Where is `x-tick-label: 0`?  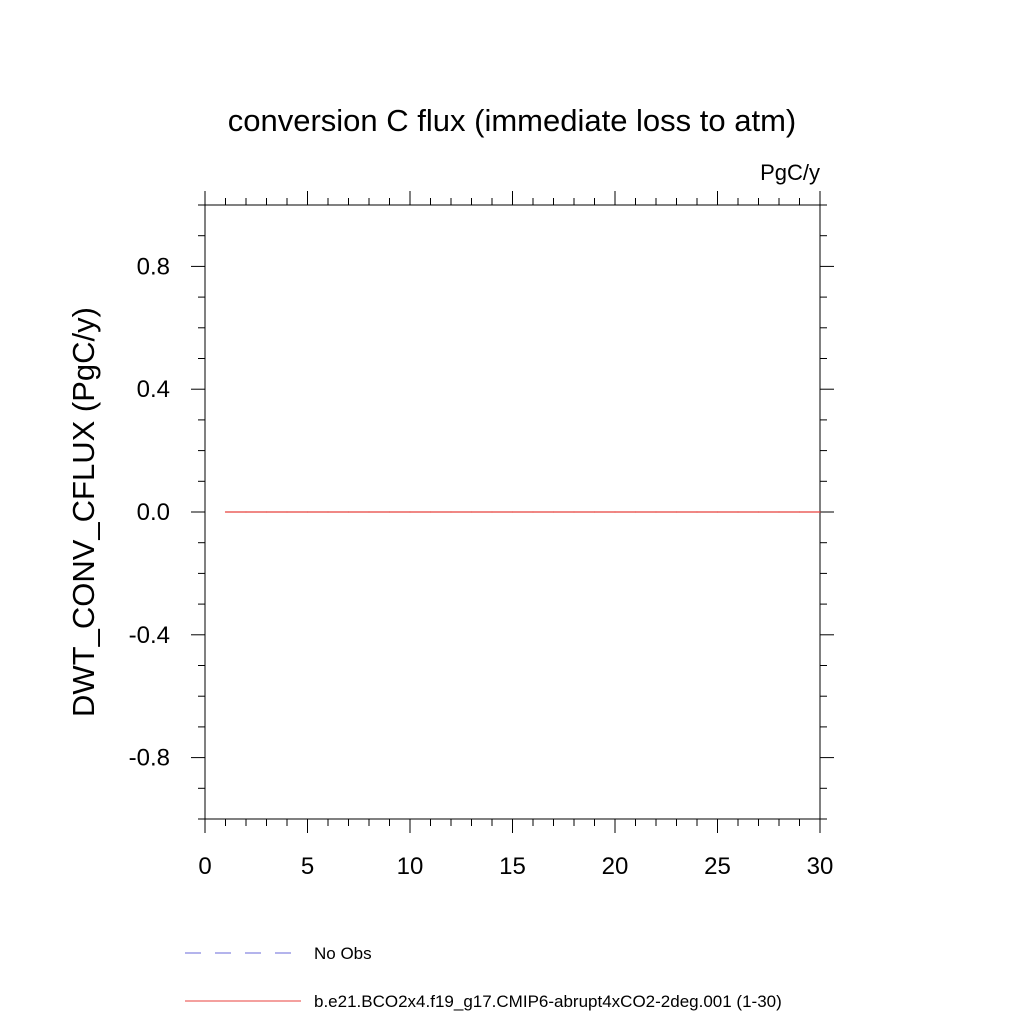
x-tick-label: 0 is located at coordinates (204, 866).